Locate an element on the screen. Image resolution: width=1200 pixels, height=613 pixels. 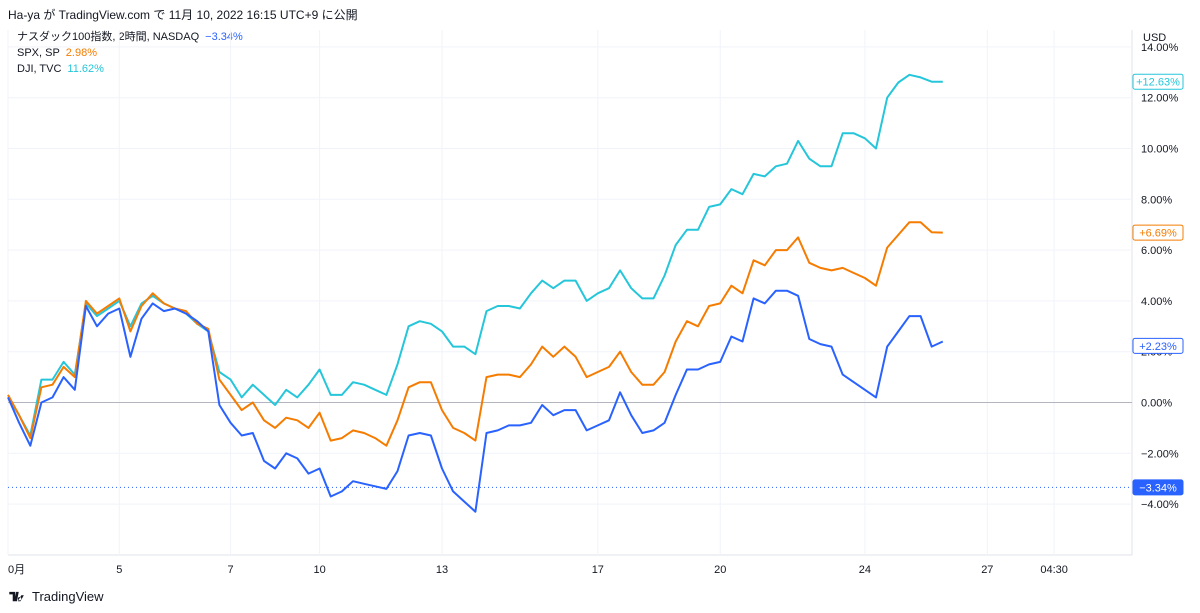
legend-value-dji: 11.62% is located at coordinates (85, 69).